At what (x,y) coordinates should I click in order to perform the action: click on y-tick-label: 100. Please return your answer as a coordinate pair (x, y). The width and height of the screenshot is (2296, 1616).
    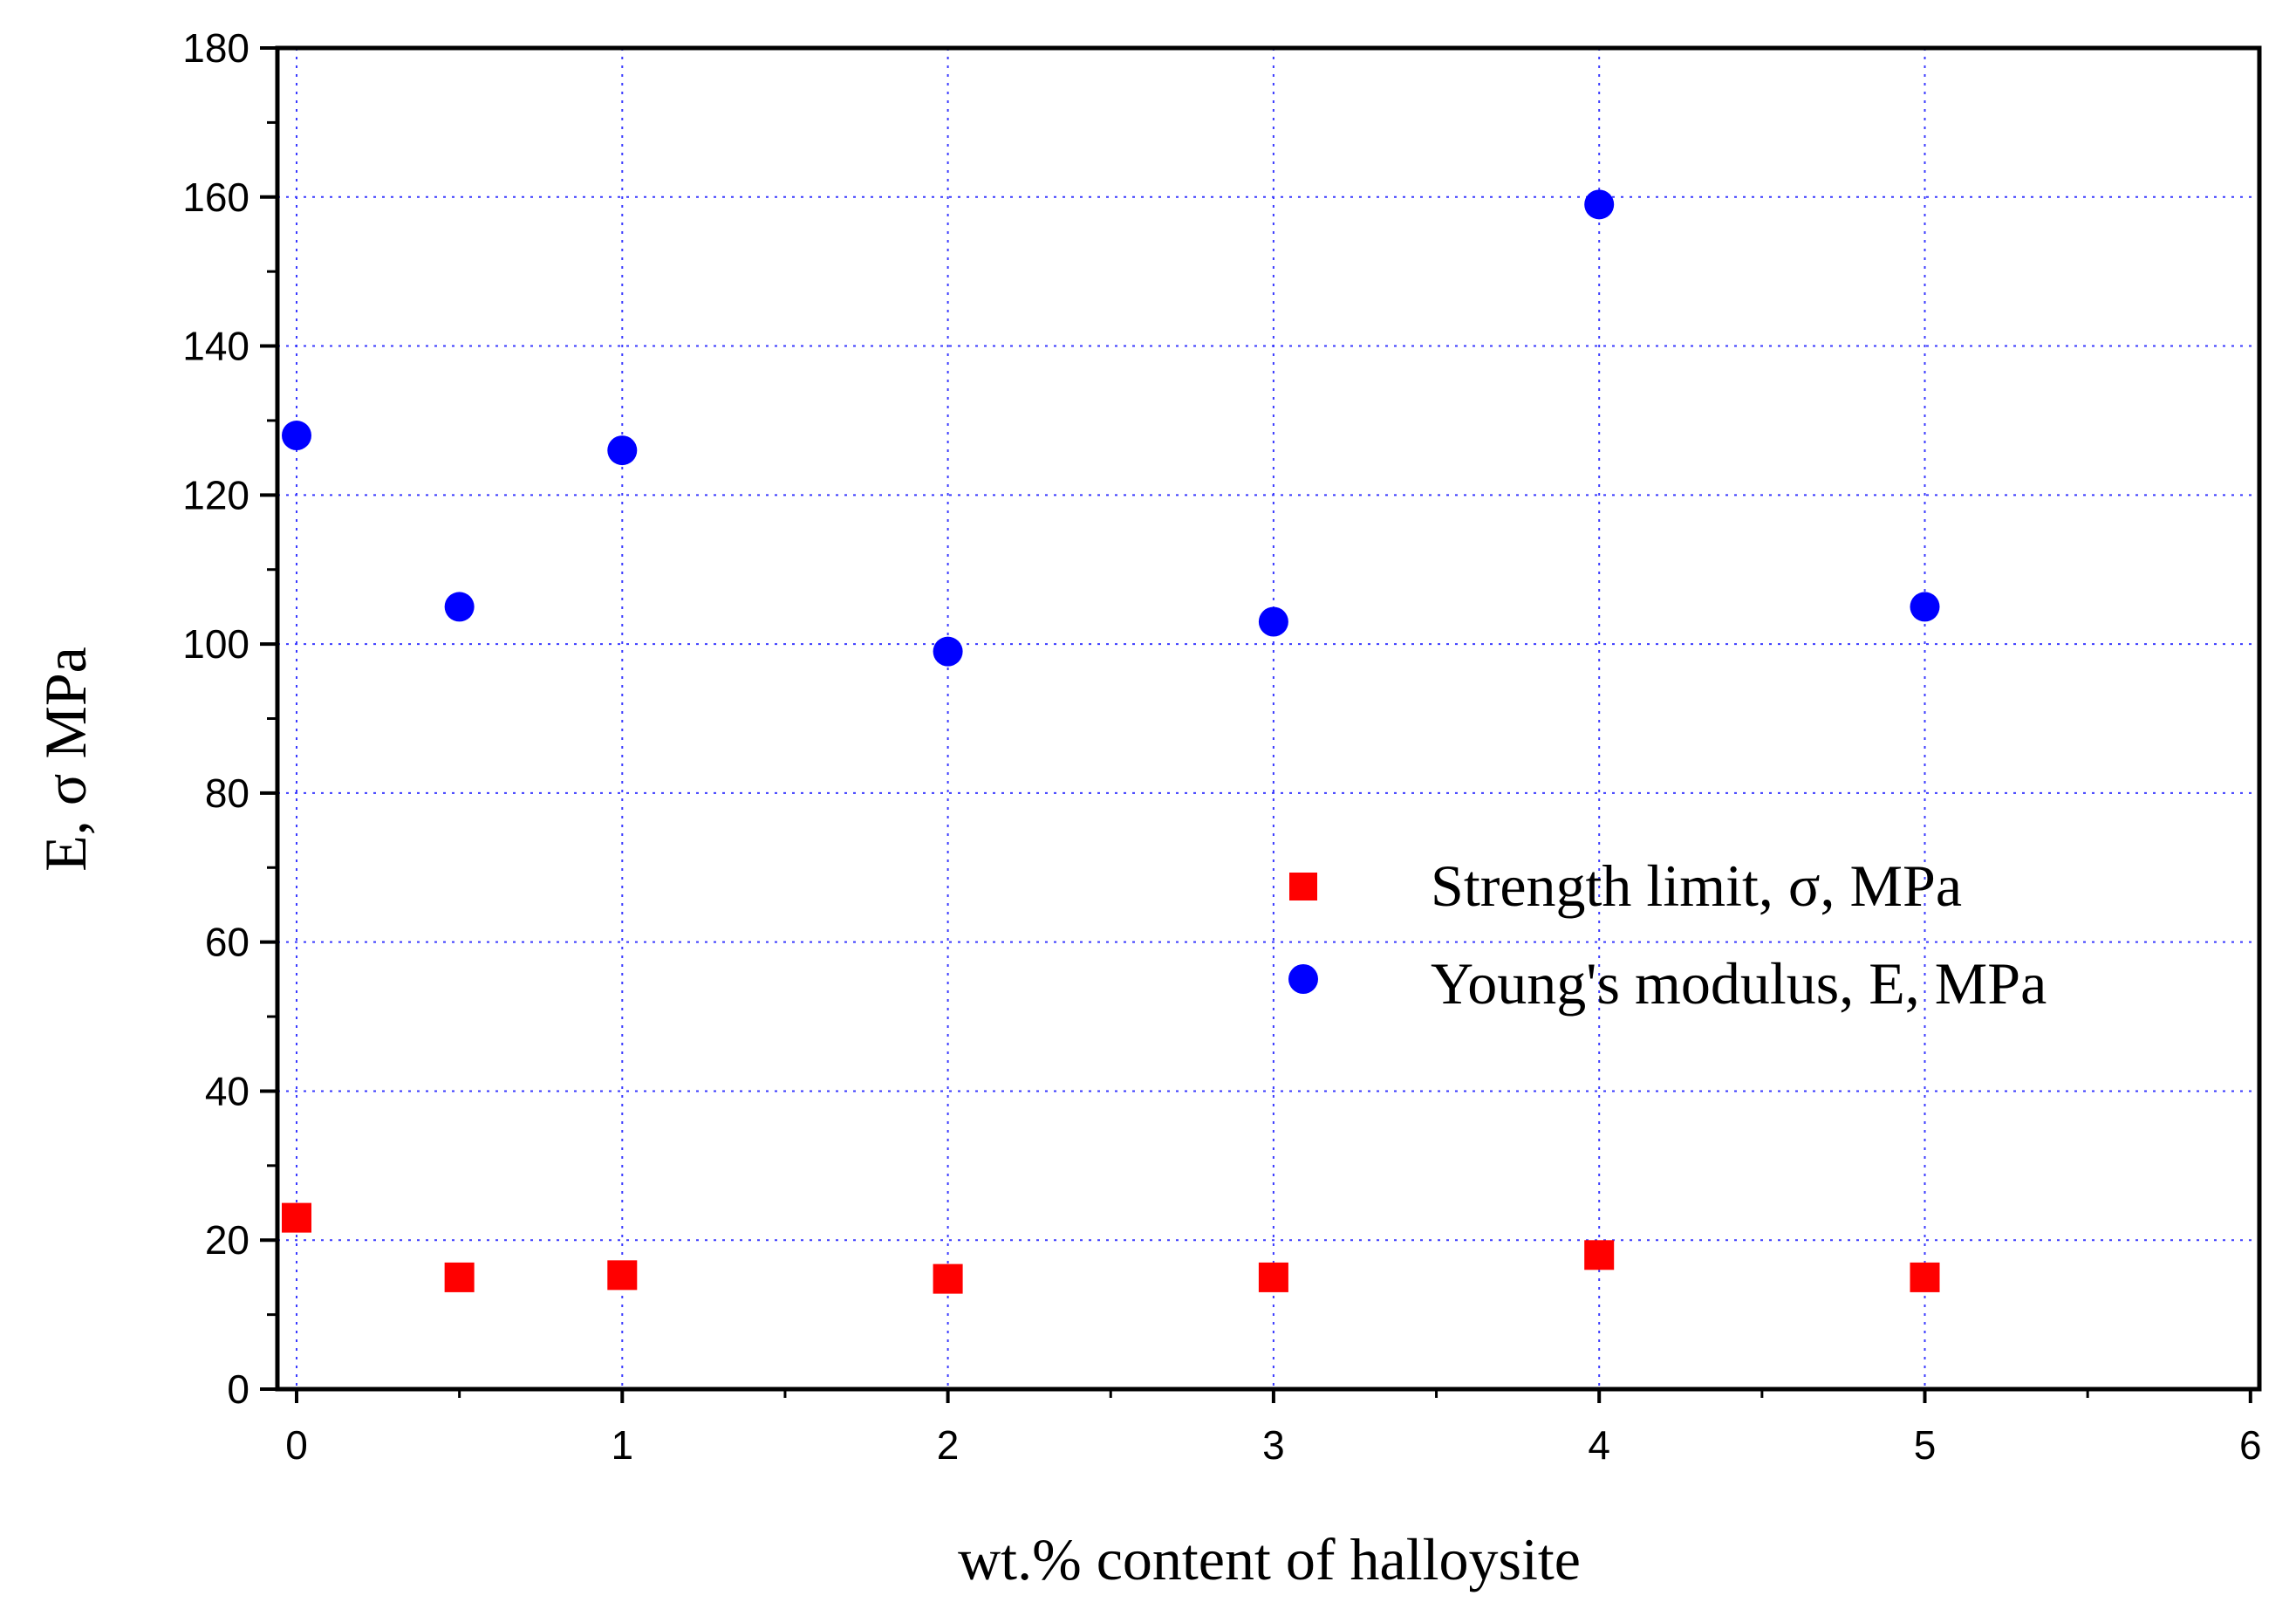
    Looking at the image, I should click on (215, 644).